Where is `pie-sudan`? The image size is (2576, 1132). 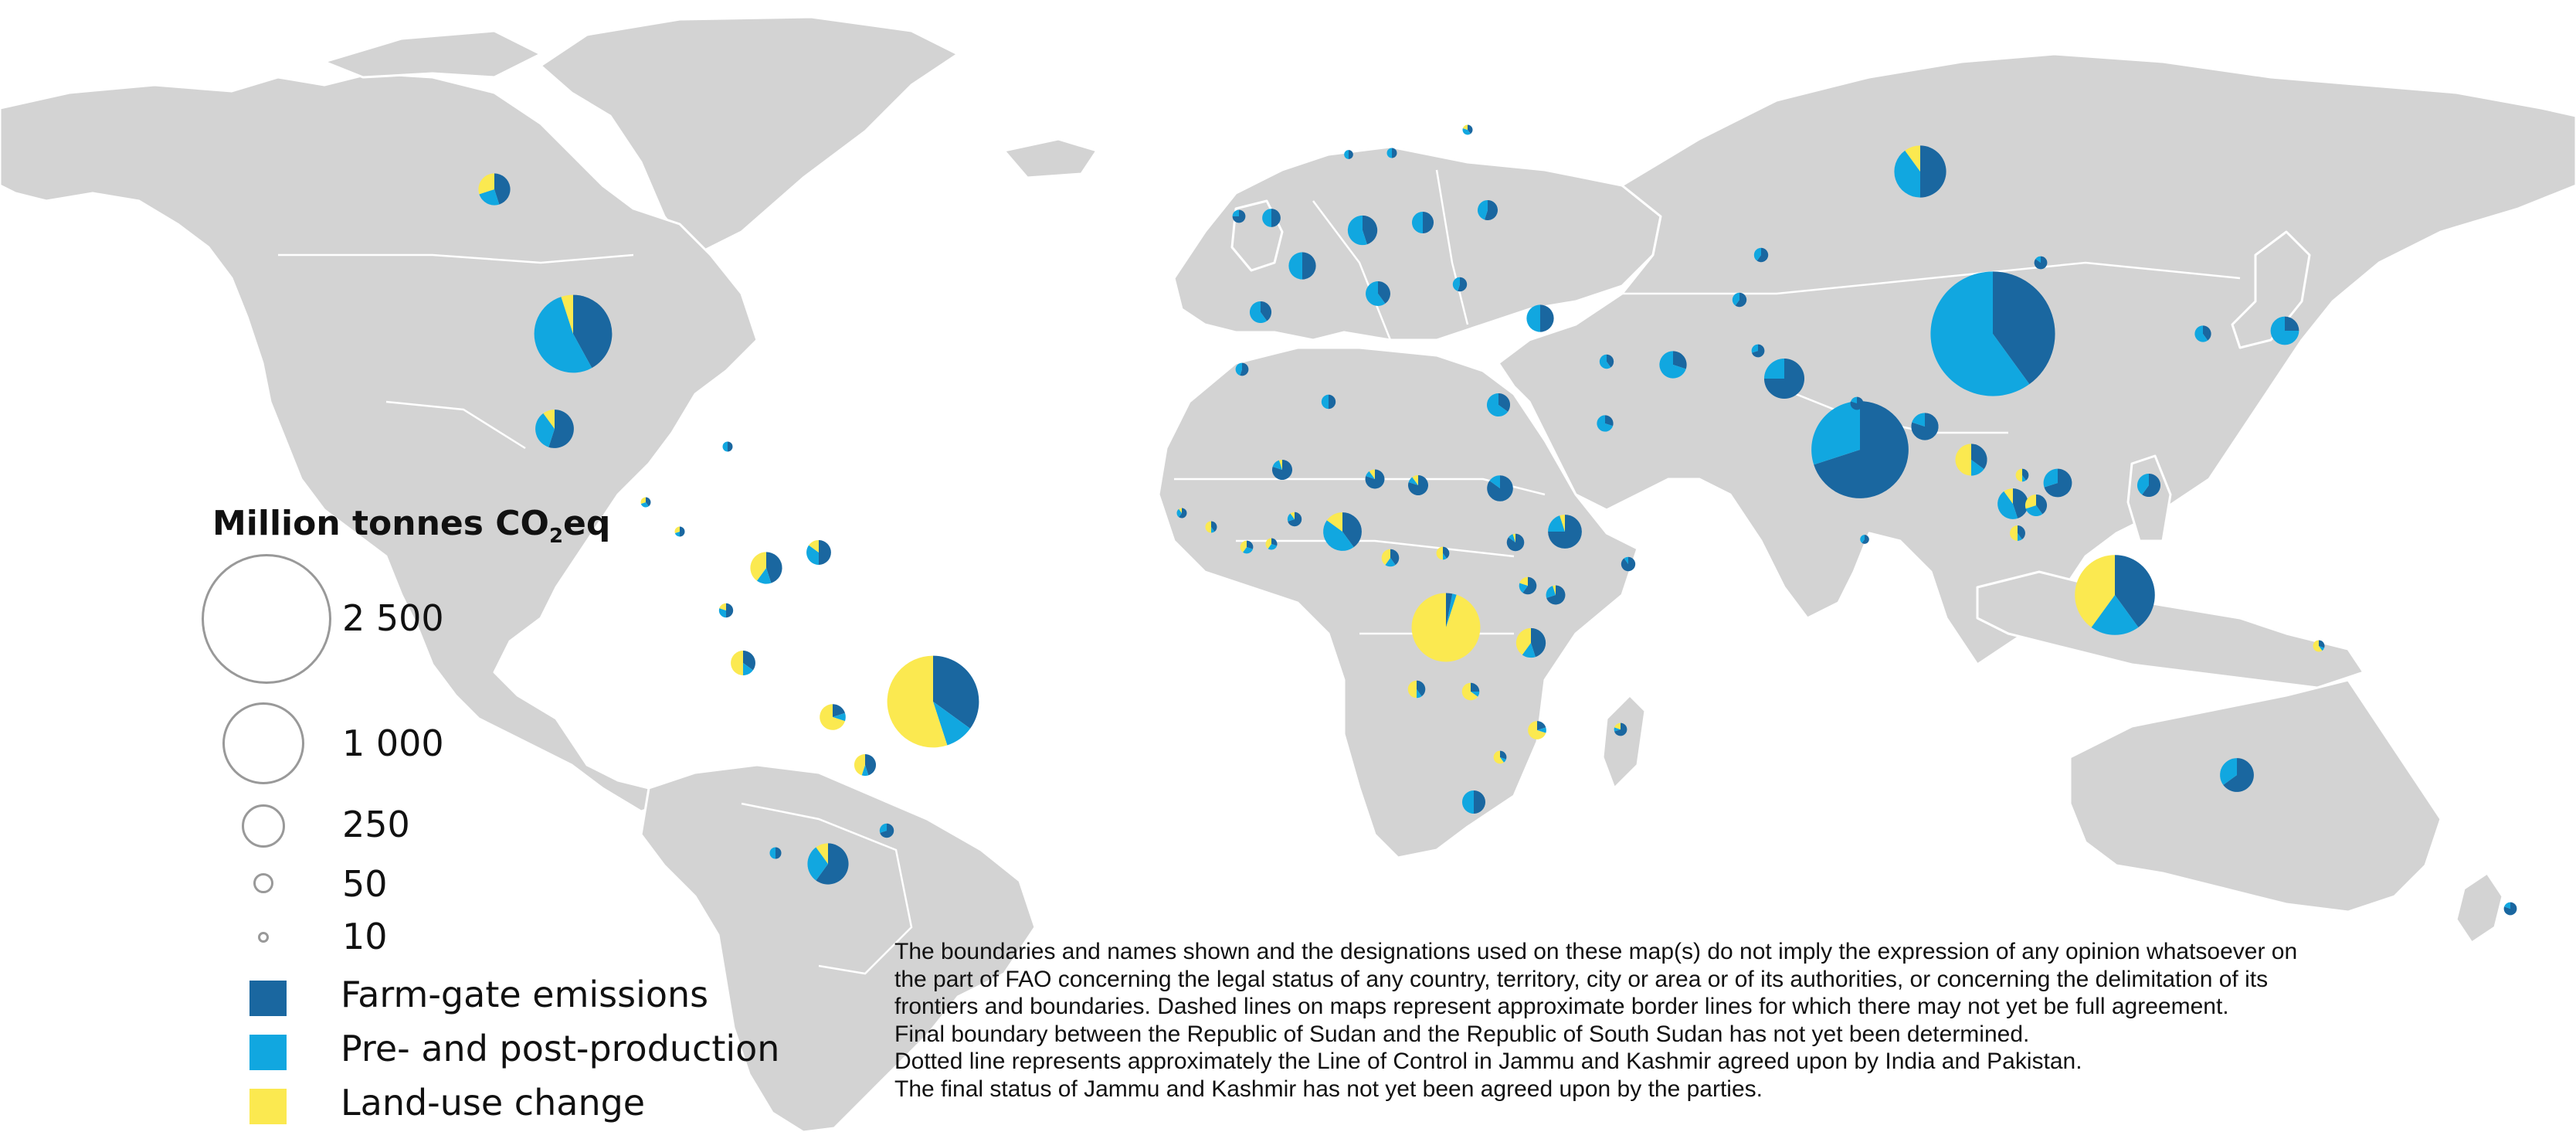
pie-sudan is located at coordinates (1500, 488).